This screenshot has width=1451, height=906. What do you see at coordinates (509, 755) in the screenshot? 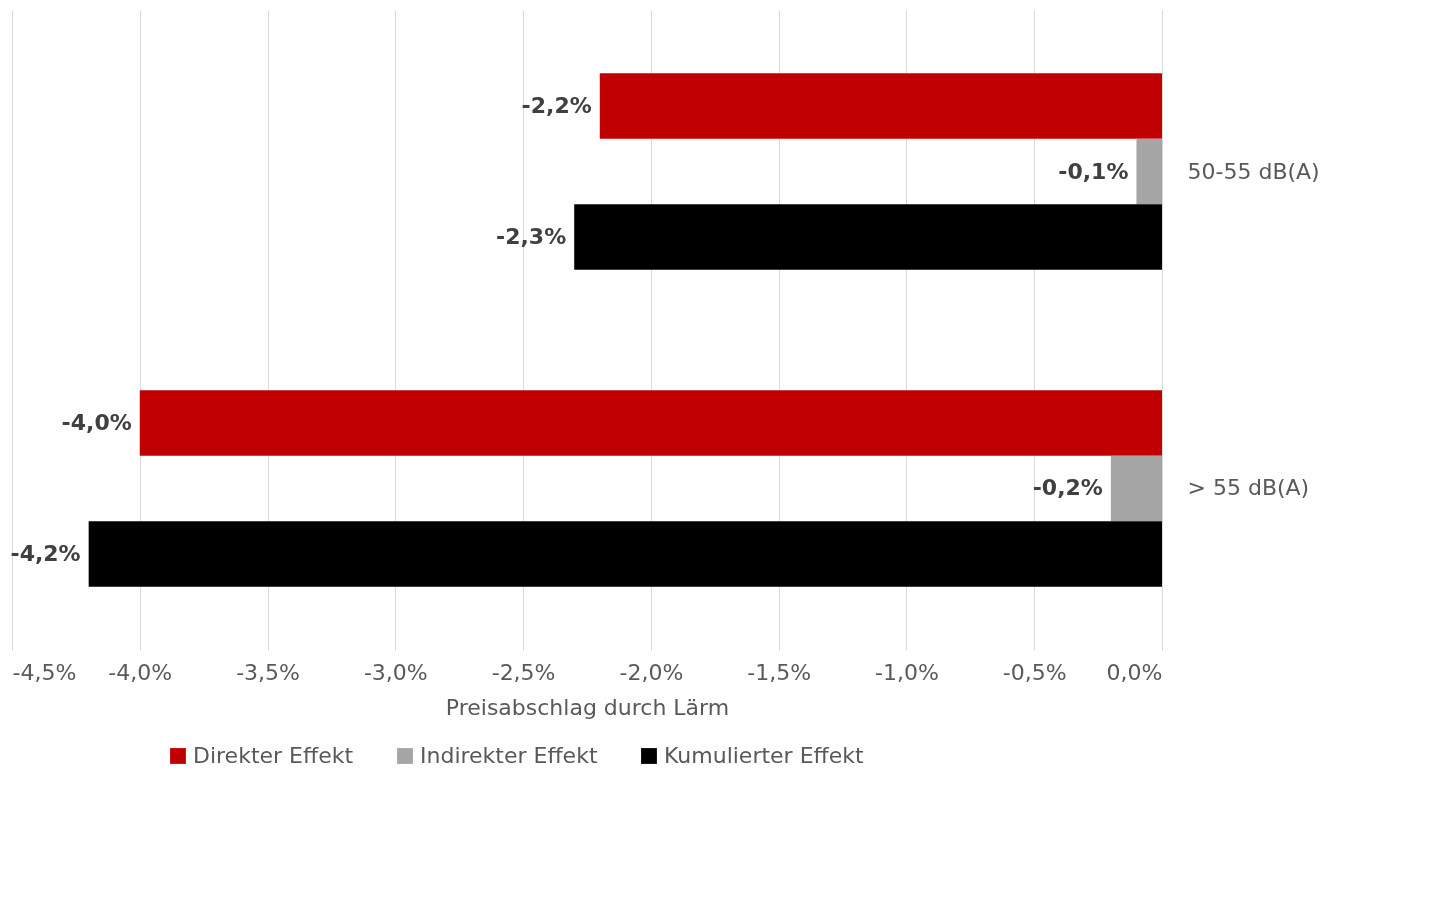
I see `legend-label: Indirekter Effekt` at bounding box center [509, 755].